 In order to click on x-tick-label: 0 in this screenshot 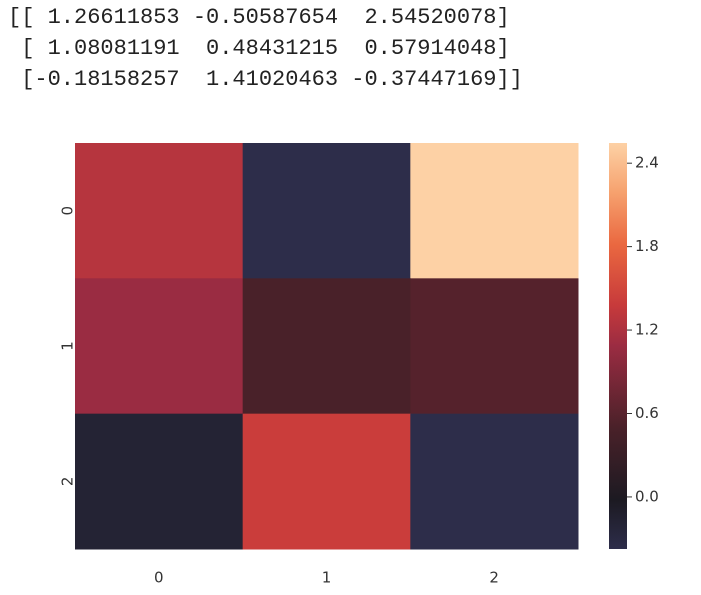, I will do `click(159, 578)`.